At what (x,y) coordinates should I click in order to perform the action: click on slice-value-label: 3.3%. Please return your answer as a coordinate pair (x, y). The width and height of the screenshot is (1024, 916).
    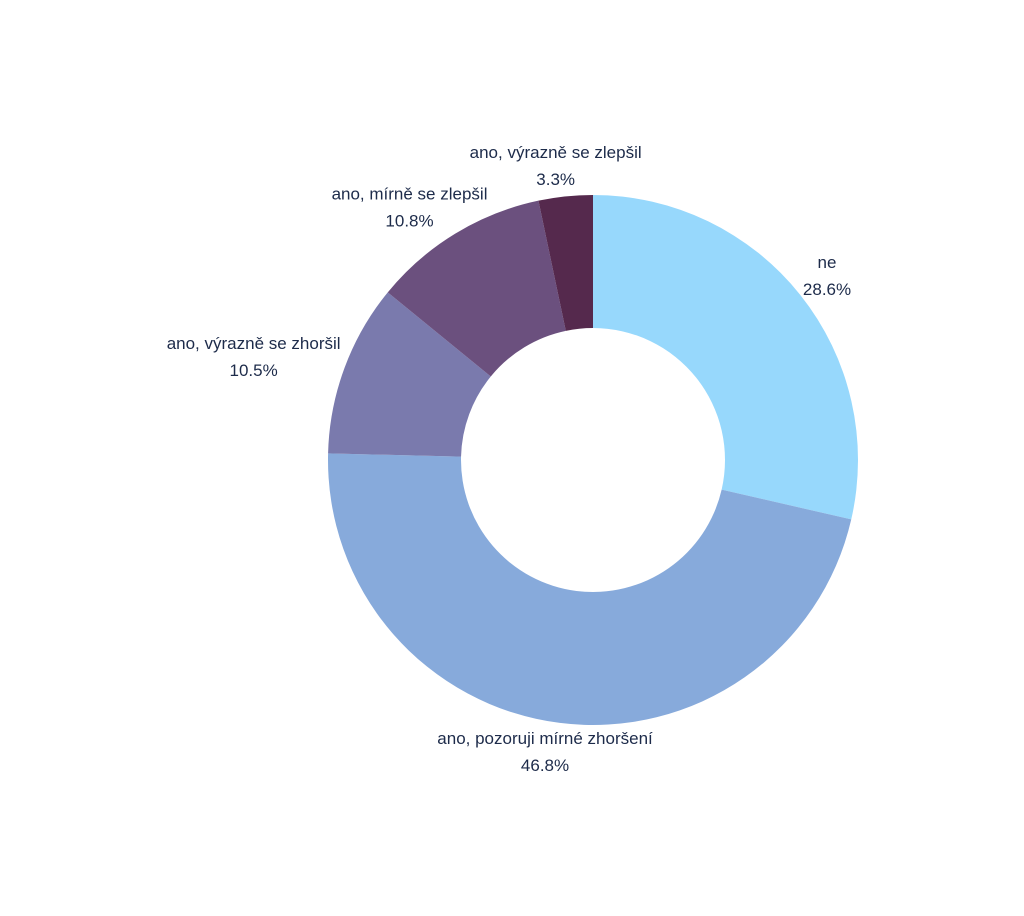
    Looking at the image, I should click on (555, 179).